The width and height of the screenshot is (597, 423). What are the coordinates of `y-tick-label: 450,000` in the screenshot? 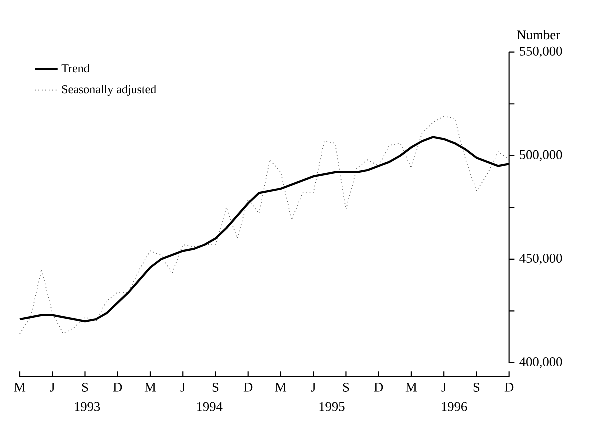 It's located at (541, 259).